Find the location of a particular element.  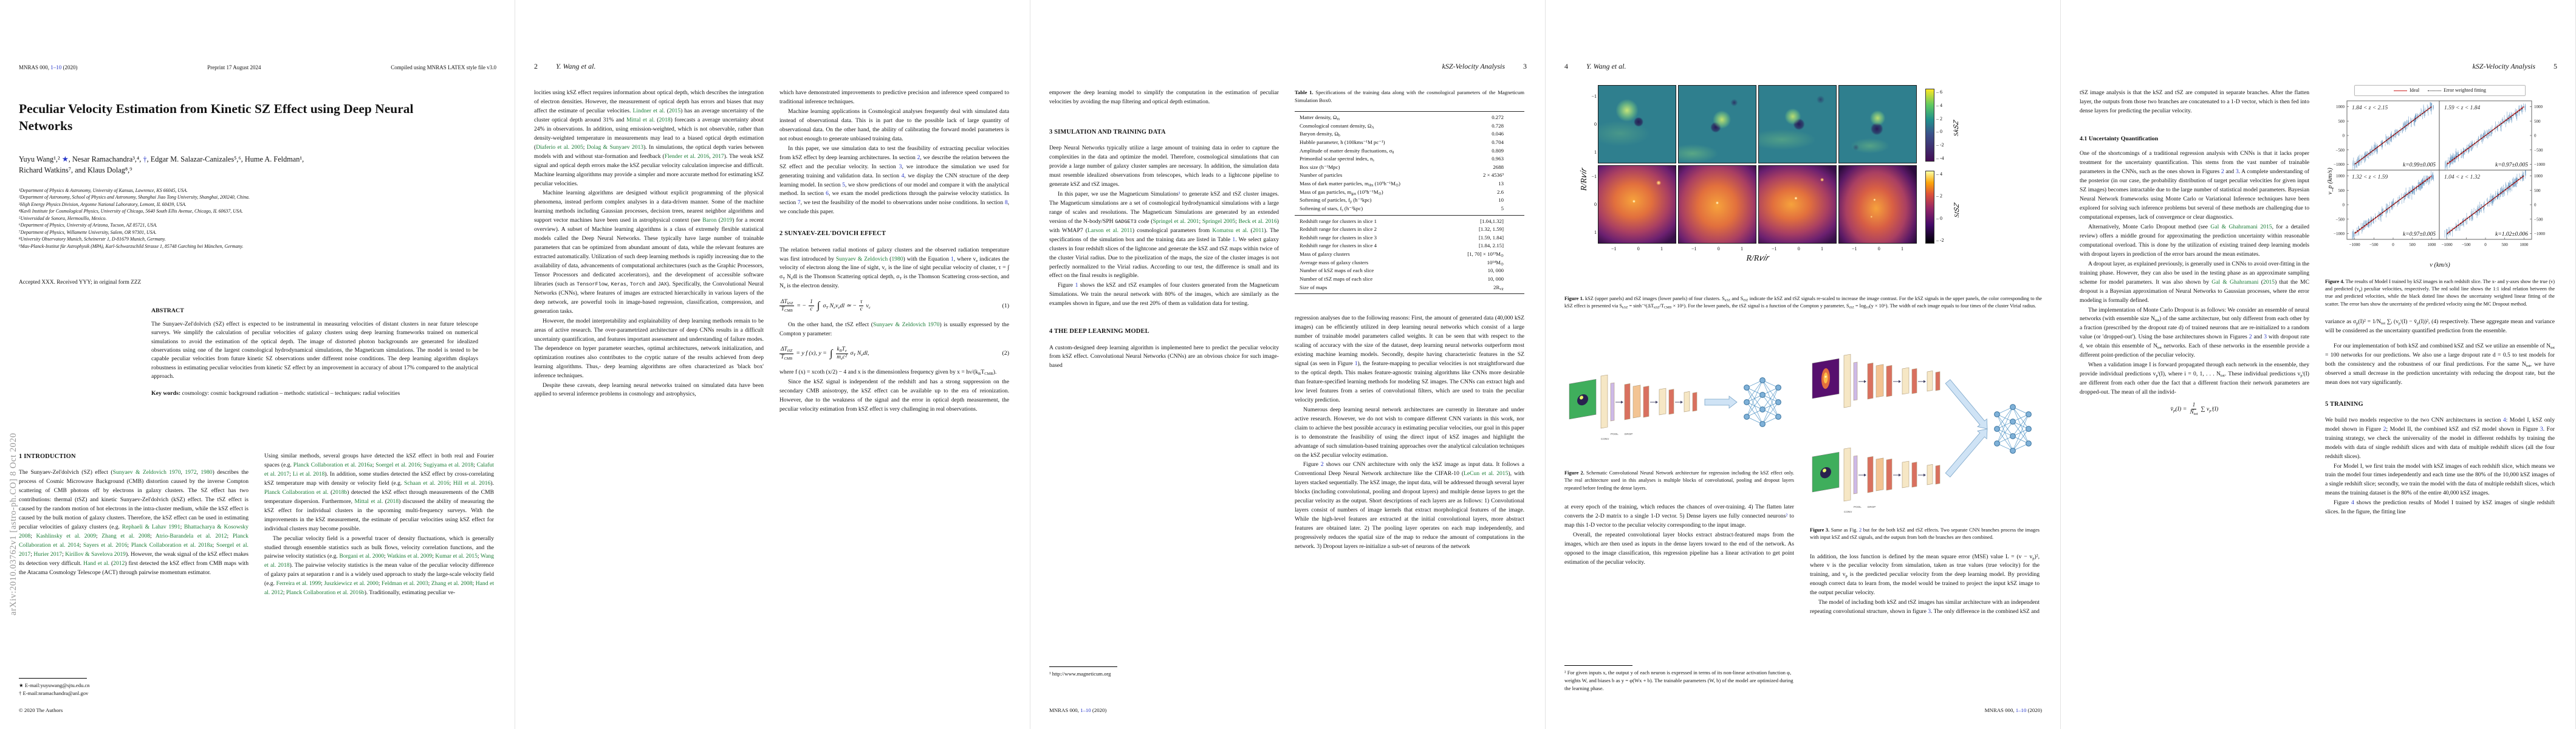

ref-link: 5 is located at coordinates (844, 184).